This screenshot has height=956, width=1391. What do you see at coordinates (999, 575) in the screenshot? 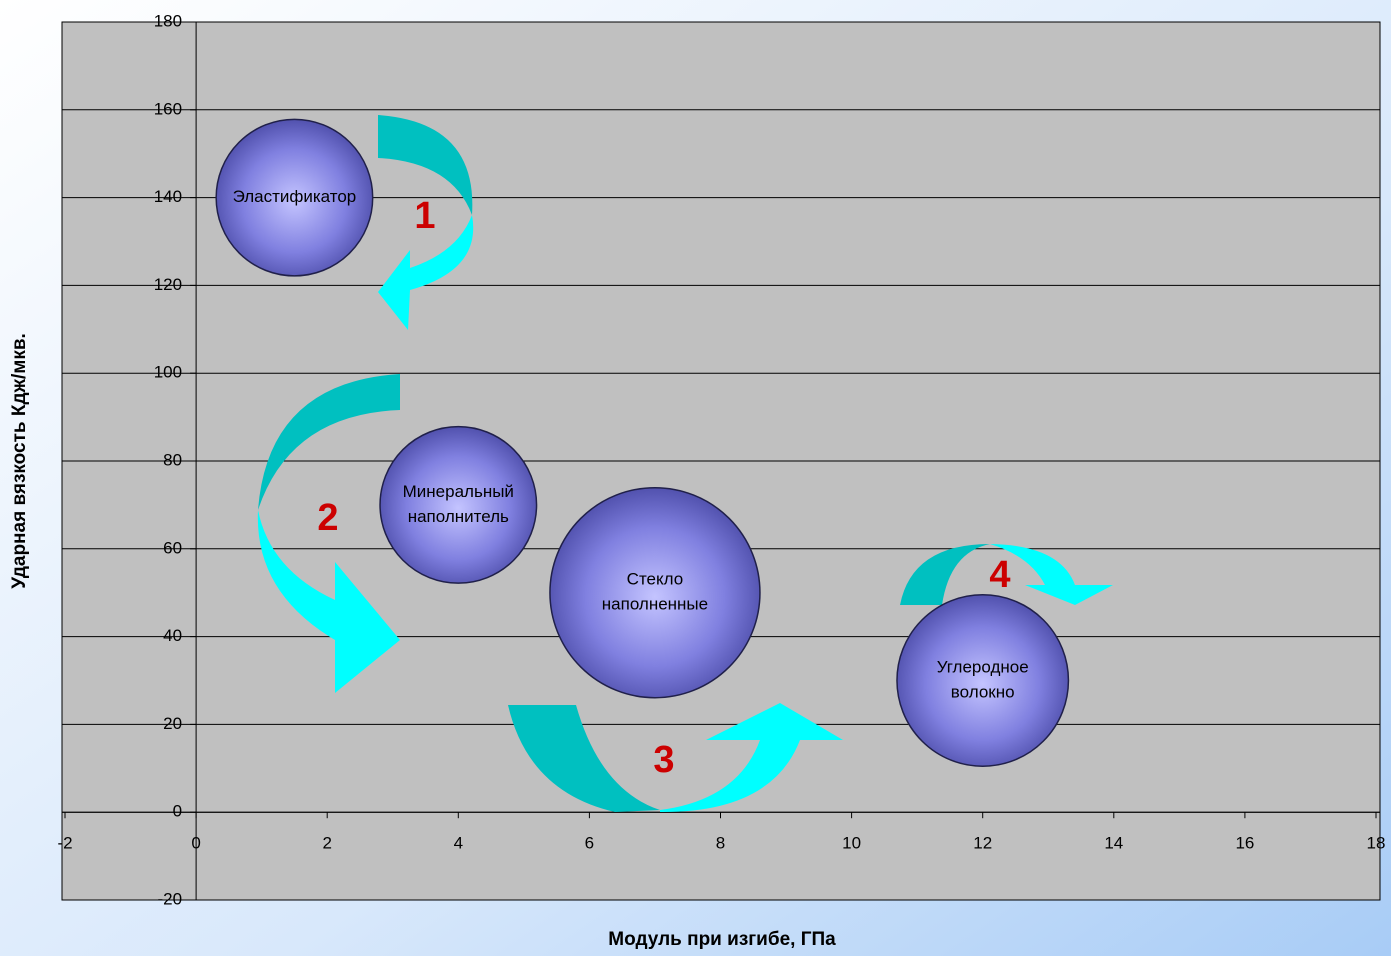
I see `step-number: 4` at bounding box center [999, 575].